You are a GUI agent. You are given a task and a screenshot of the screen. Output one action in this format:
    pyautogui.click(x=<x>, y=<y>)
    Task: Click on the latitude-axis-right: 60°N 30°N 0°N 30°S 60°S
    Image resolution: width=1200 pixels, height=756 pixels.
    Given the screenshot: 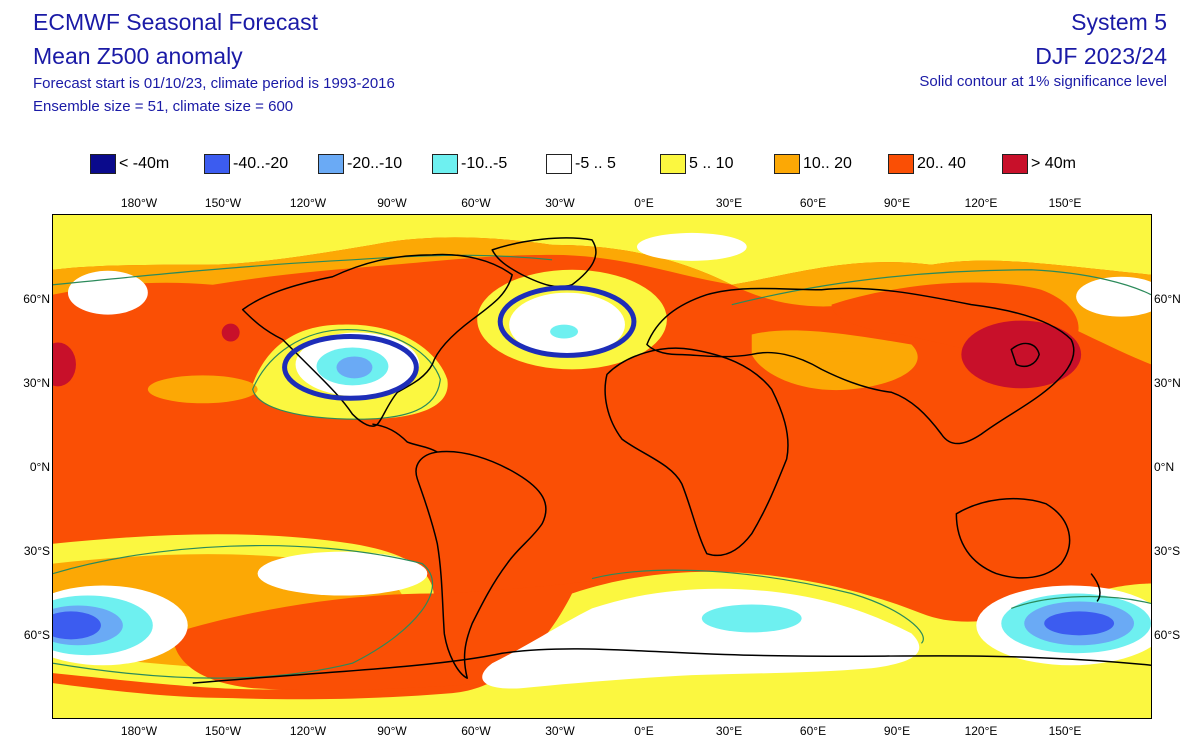 What is the action you would take?
    pyautogui.click(x=1177, y=466)
    